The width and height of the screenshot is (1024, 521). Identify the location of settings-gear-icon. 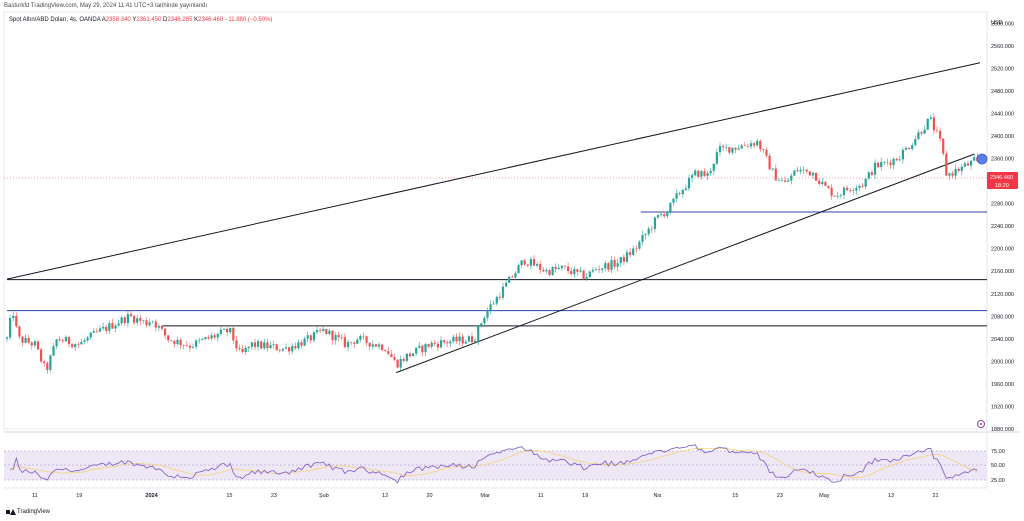
(981, 424).